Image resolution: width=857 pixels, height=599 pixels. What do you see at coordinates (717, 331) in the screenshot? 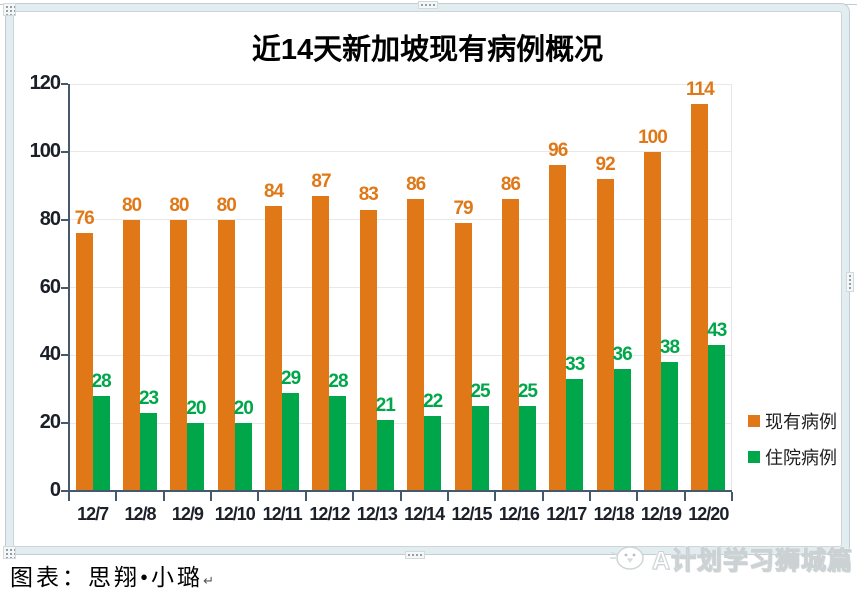
I see `bar-value-label: 43` at bounding box center [717, 331].